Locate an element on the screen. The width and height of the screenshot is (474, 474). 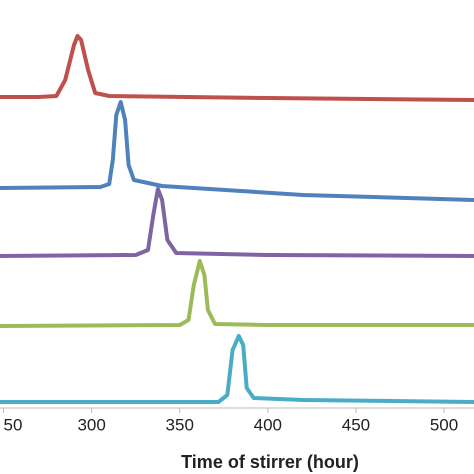
x-tick-label: 450 is located at coordinates (356, 424).